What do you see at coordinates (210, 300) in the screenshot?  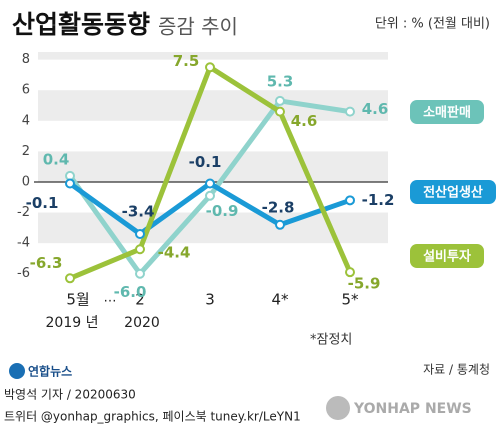 I see `x-tick-label: 3` at bounding box center [210, 300].